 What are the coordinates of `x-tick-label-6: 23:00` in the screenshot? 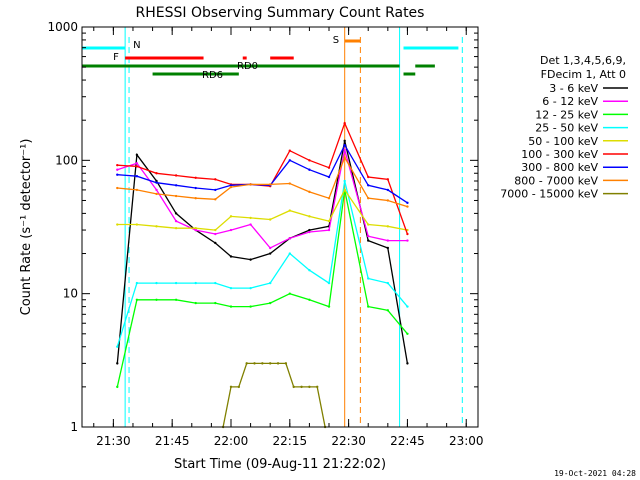 It's located at (466, 441).